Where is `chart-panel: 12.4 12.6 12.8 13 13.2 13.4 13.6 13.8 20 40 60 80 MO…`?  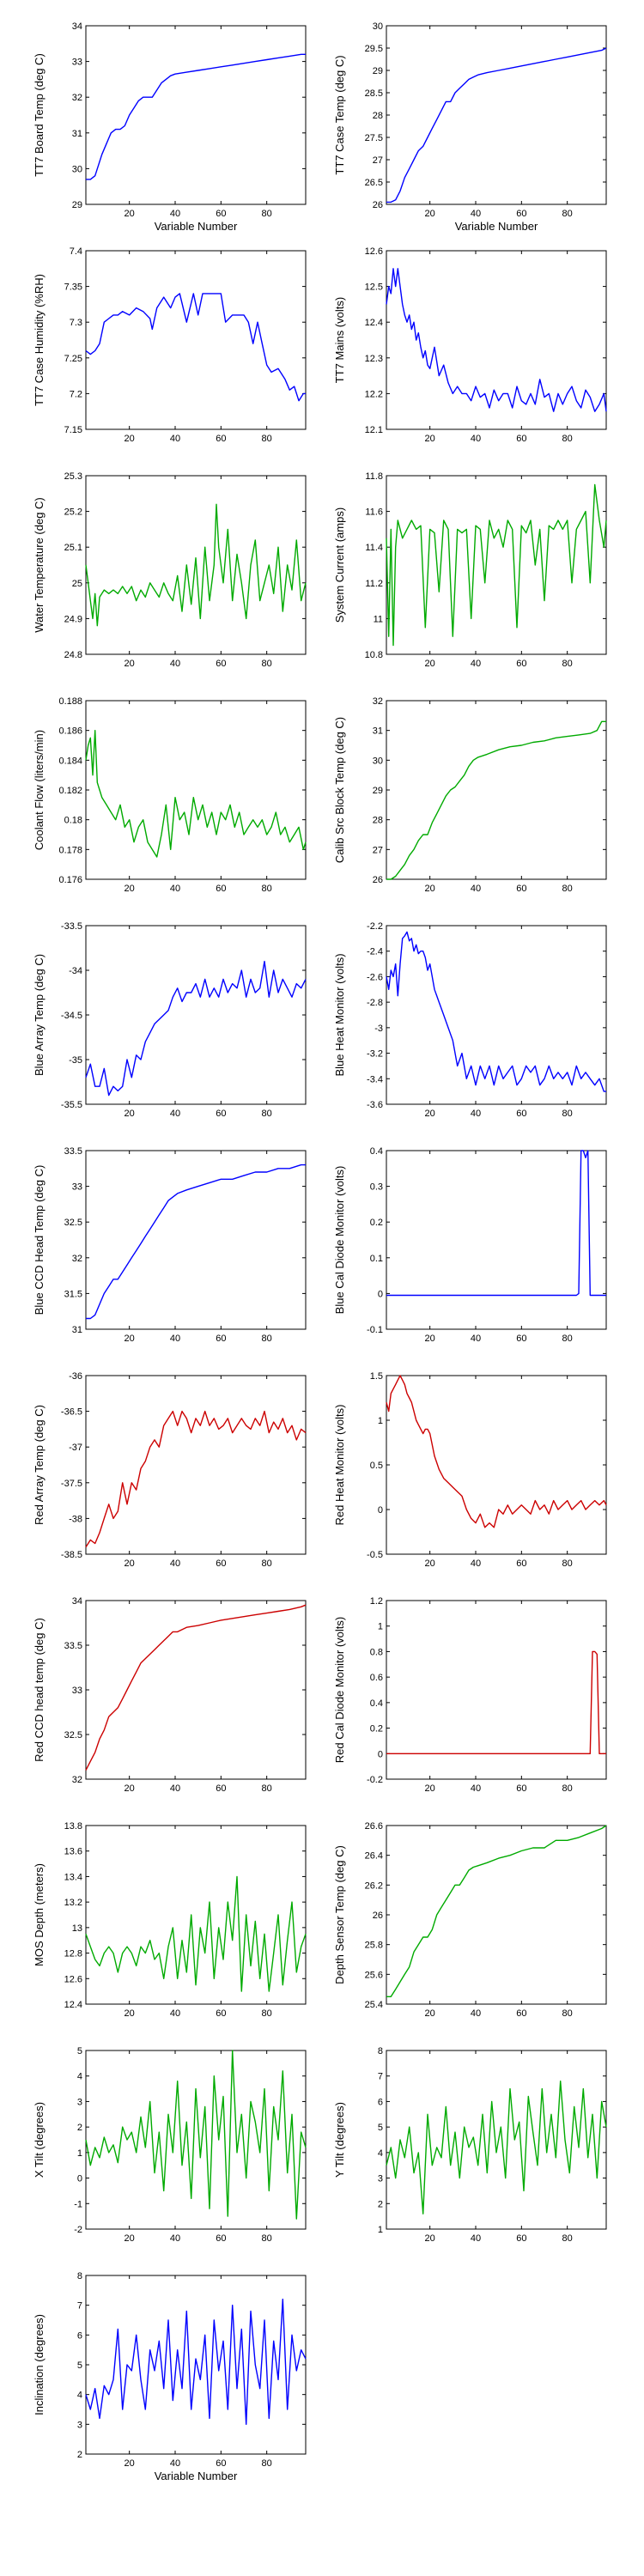 chart-panel: 12.4 12.6 12.8 13 13.2 13.4 13.6 13.8 20 40 60 80 MO… is located at coordinates (170, 1920).